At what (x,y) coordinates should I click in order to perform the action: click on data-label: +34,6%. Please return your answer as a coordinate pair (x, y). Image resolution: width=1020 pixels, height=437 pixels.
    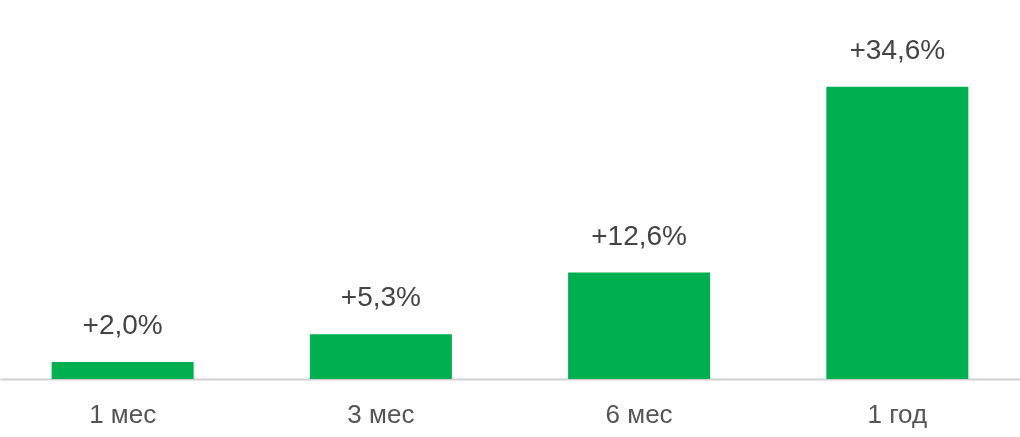
    Looking at the image, I should click on (897, 49).